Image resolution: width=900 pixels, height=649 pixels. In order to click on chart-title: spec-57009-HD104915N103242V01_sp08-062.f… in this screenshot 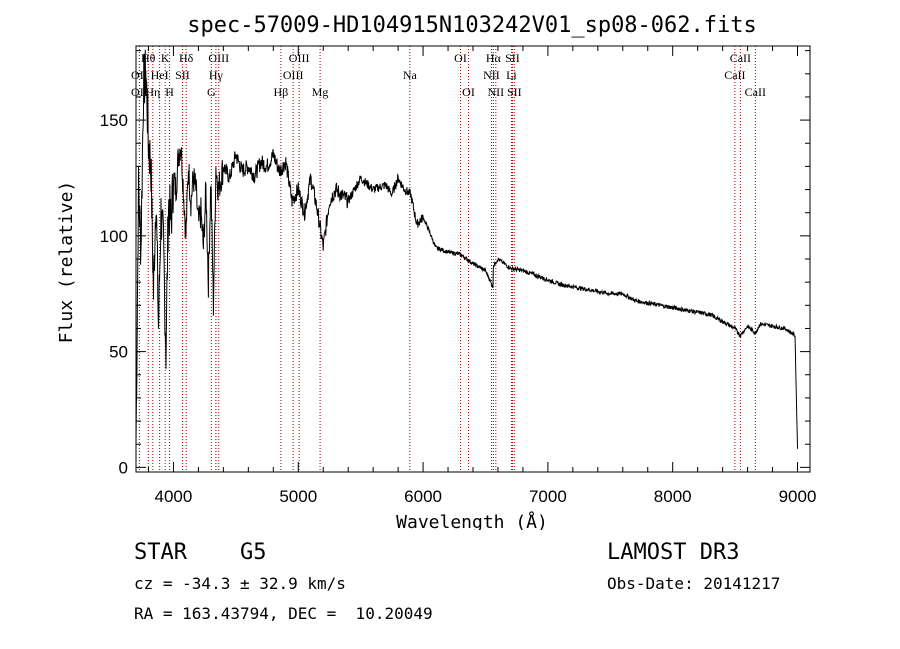, I will do `click(472, 25)`.